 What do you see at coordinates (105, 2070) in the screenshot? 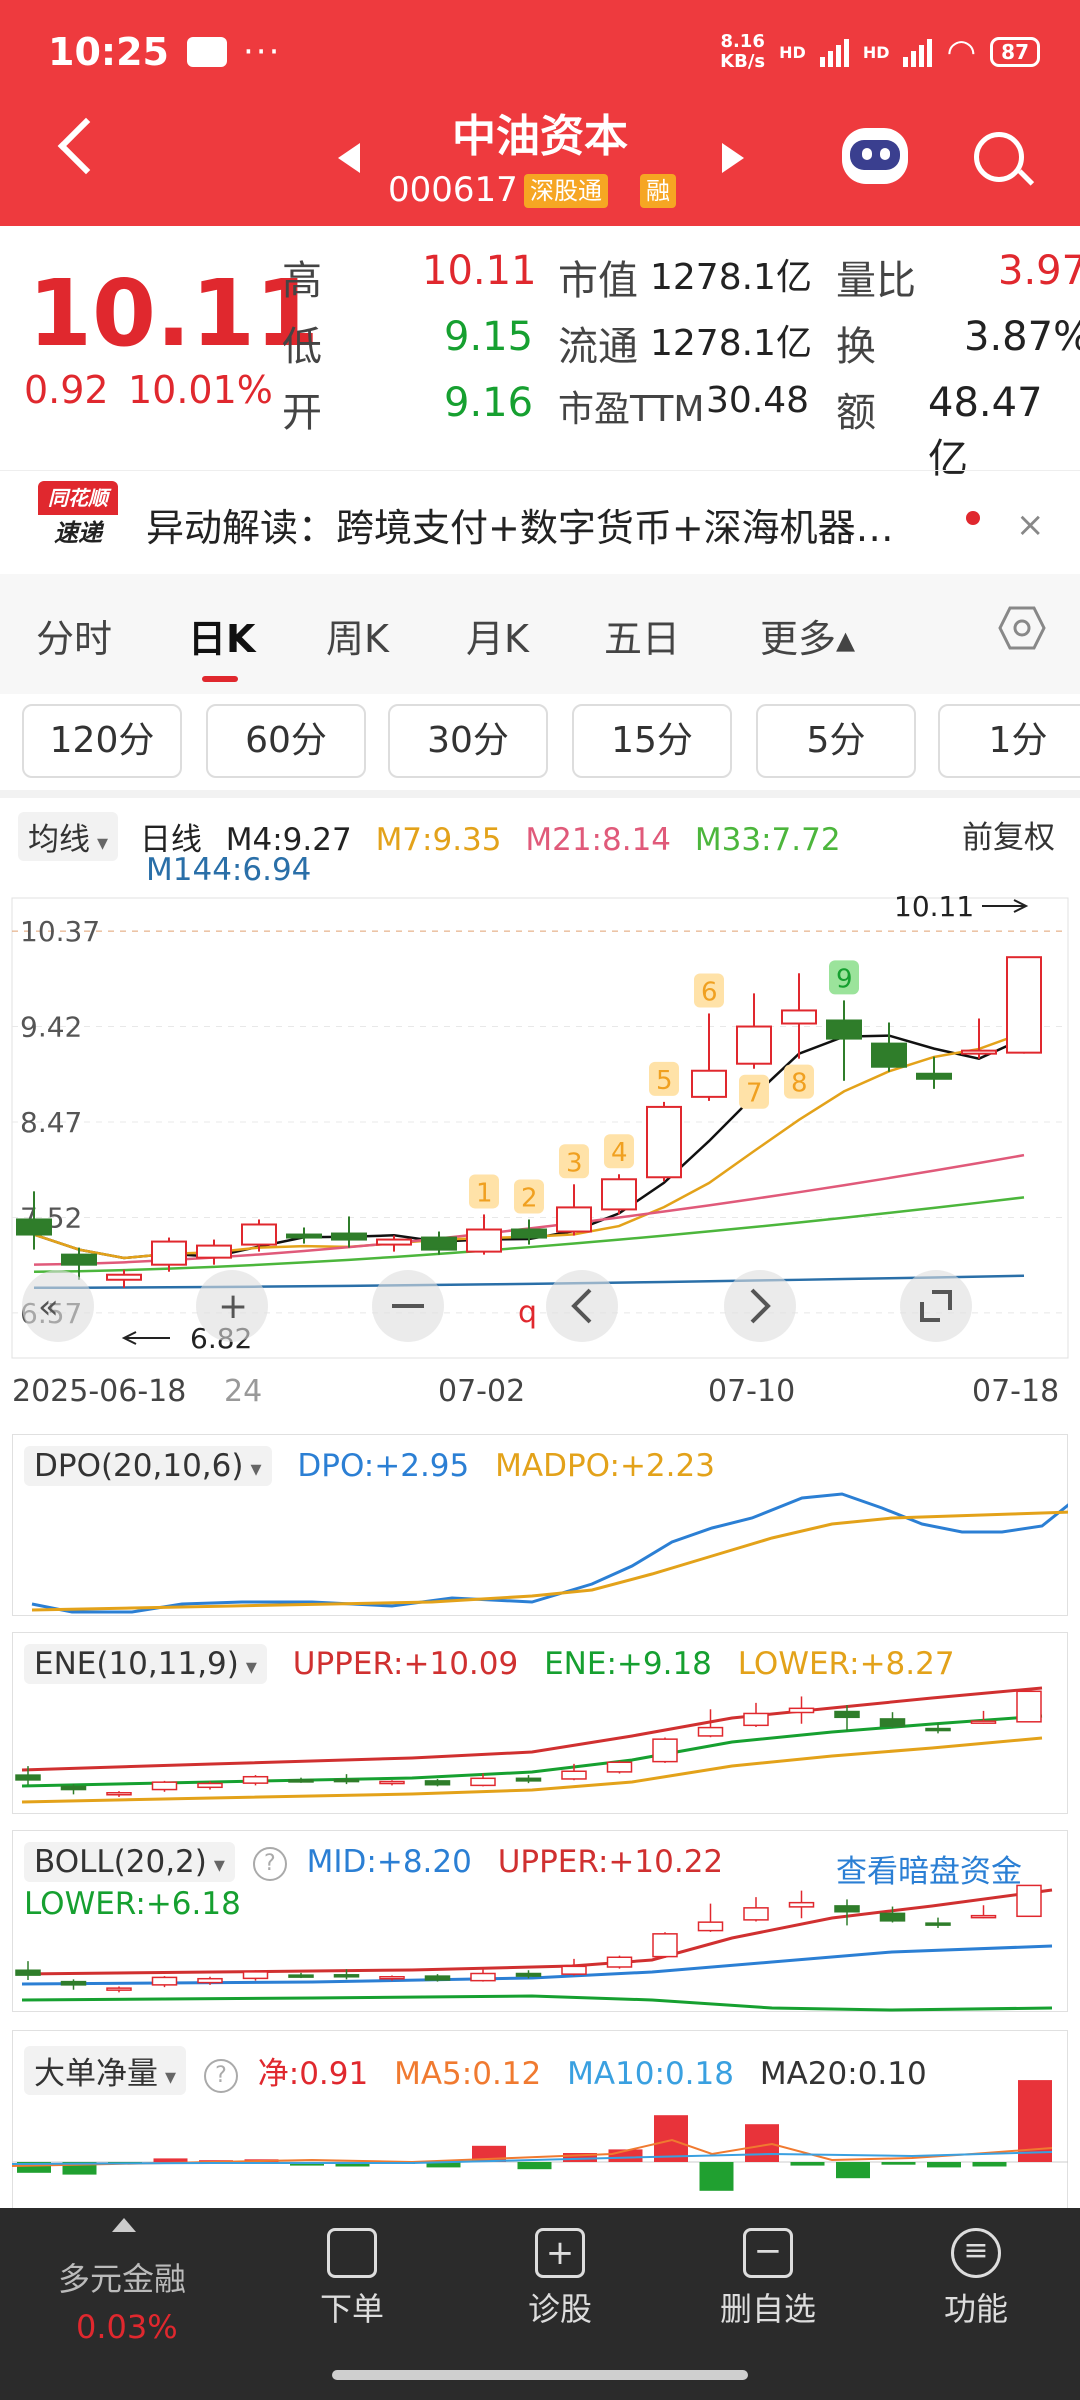
I see `flow-dropdown: 大单净量` at bounding box center [105, 2070].